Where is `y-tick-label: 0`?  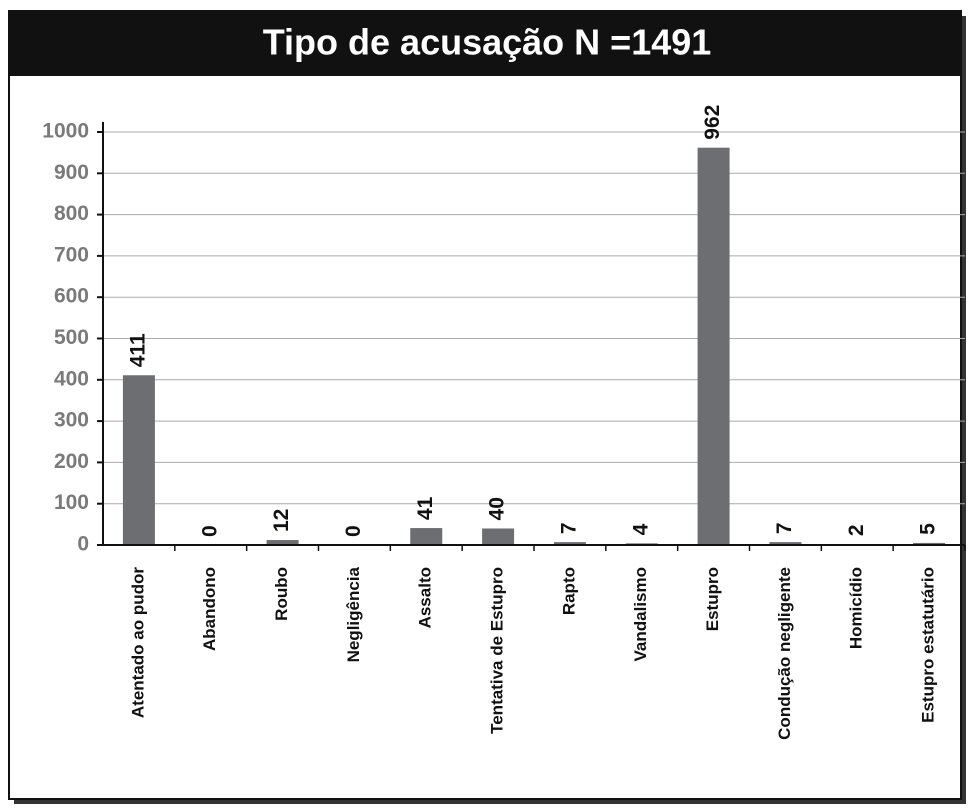 y-tick-label: 0 is located at coordinates (83, 544).